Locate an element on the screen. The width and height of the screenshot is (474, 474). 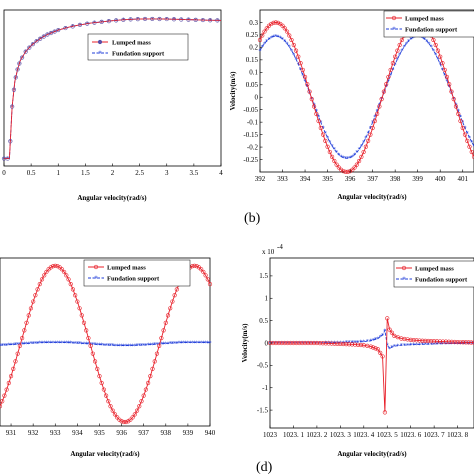
x-tick-b-label: 401 is located at coordinates (462, 179).